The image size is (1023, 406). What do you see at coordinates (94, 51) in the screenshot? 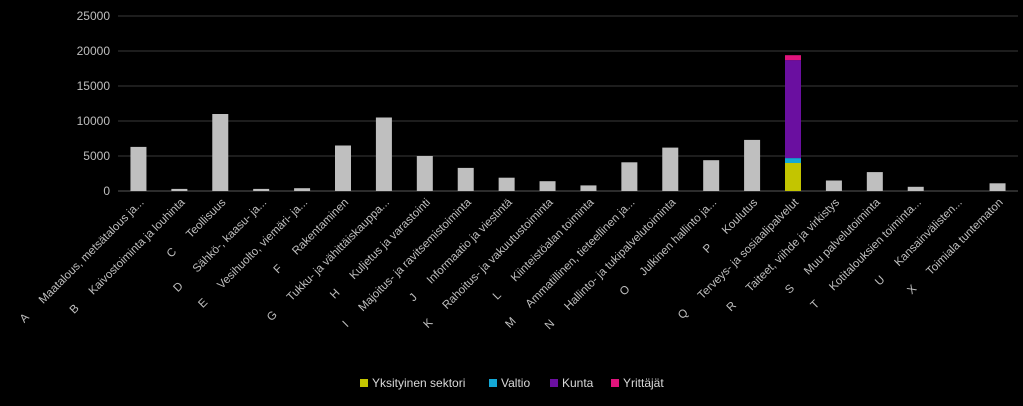
I see `y-tick-label: 20000` at bounding box center [94, 51].